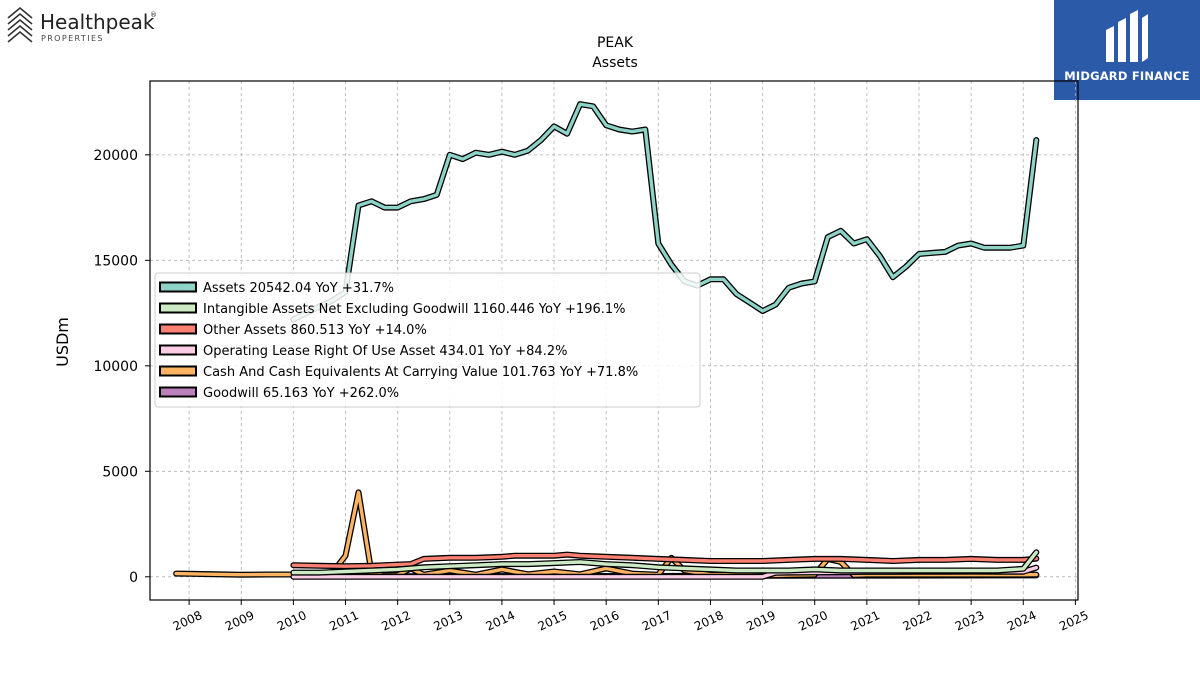 Image resolution: width=1200 pixels, height=675 pixels. What do you see at coordinates (115, 367) in the screenshot?
I see `y-tick-label: 10000` at bounding box center [115, 367].